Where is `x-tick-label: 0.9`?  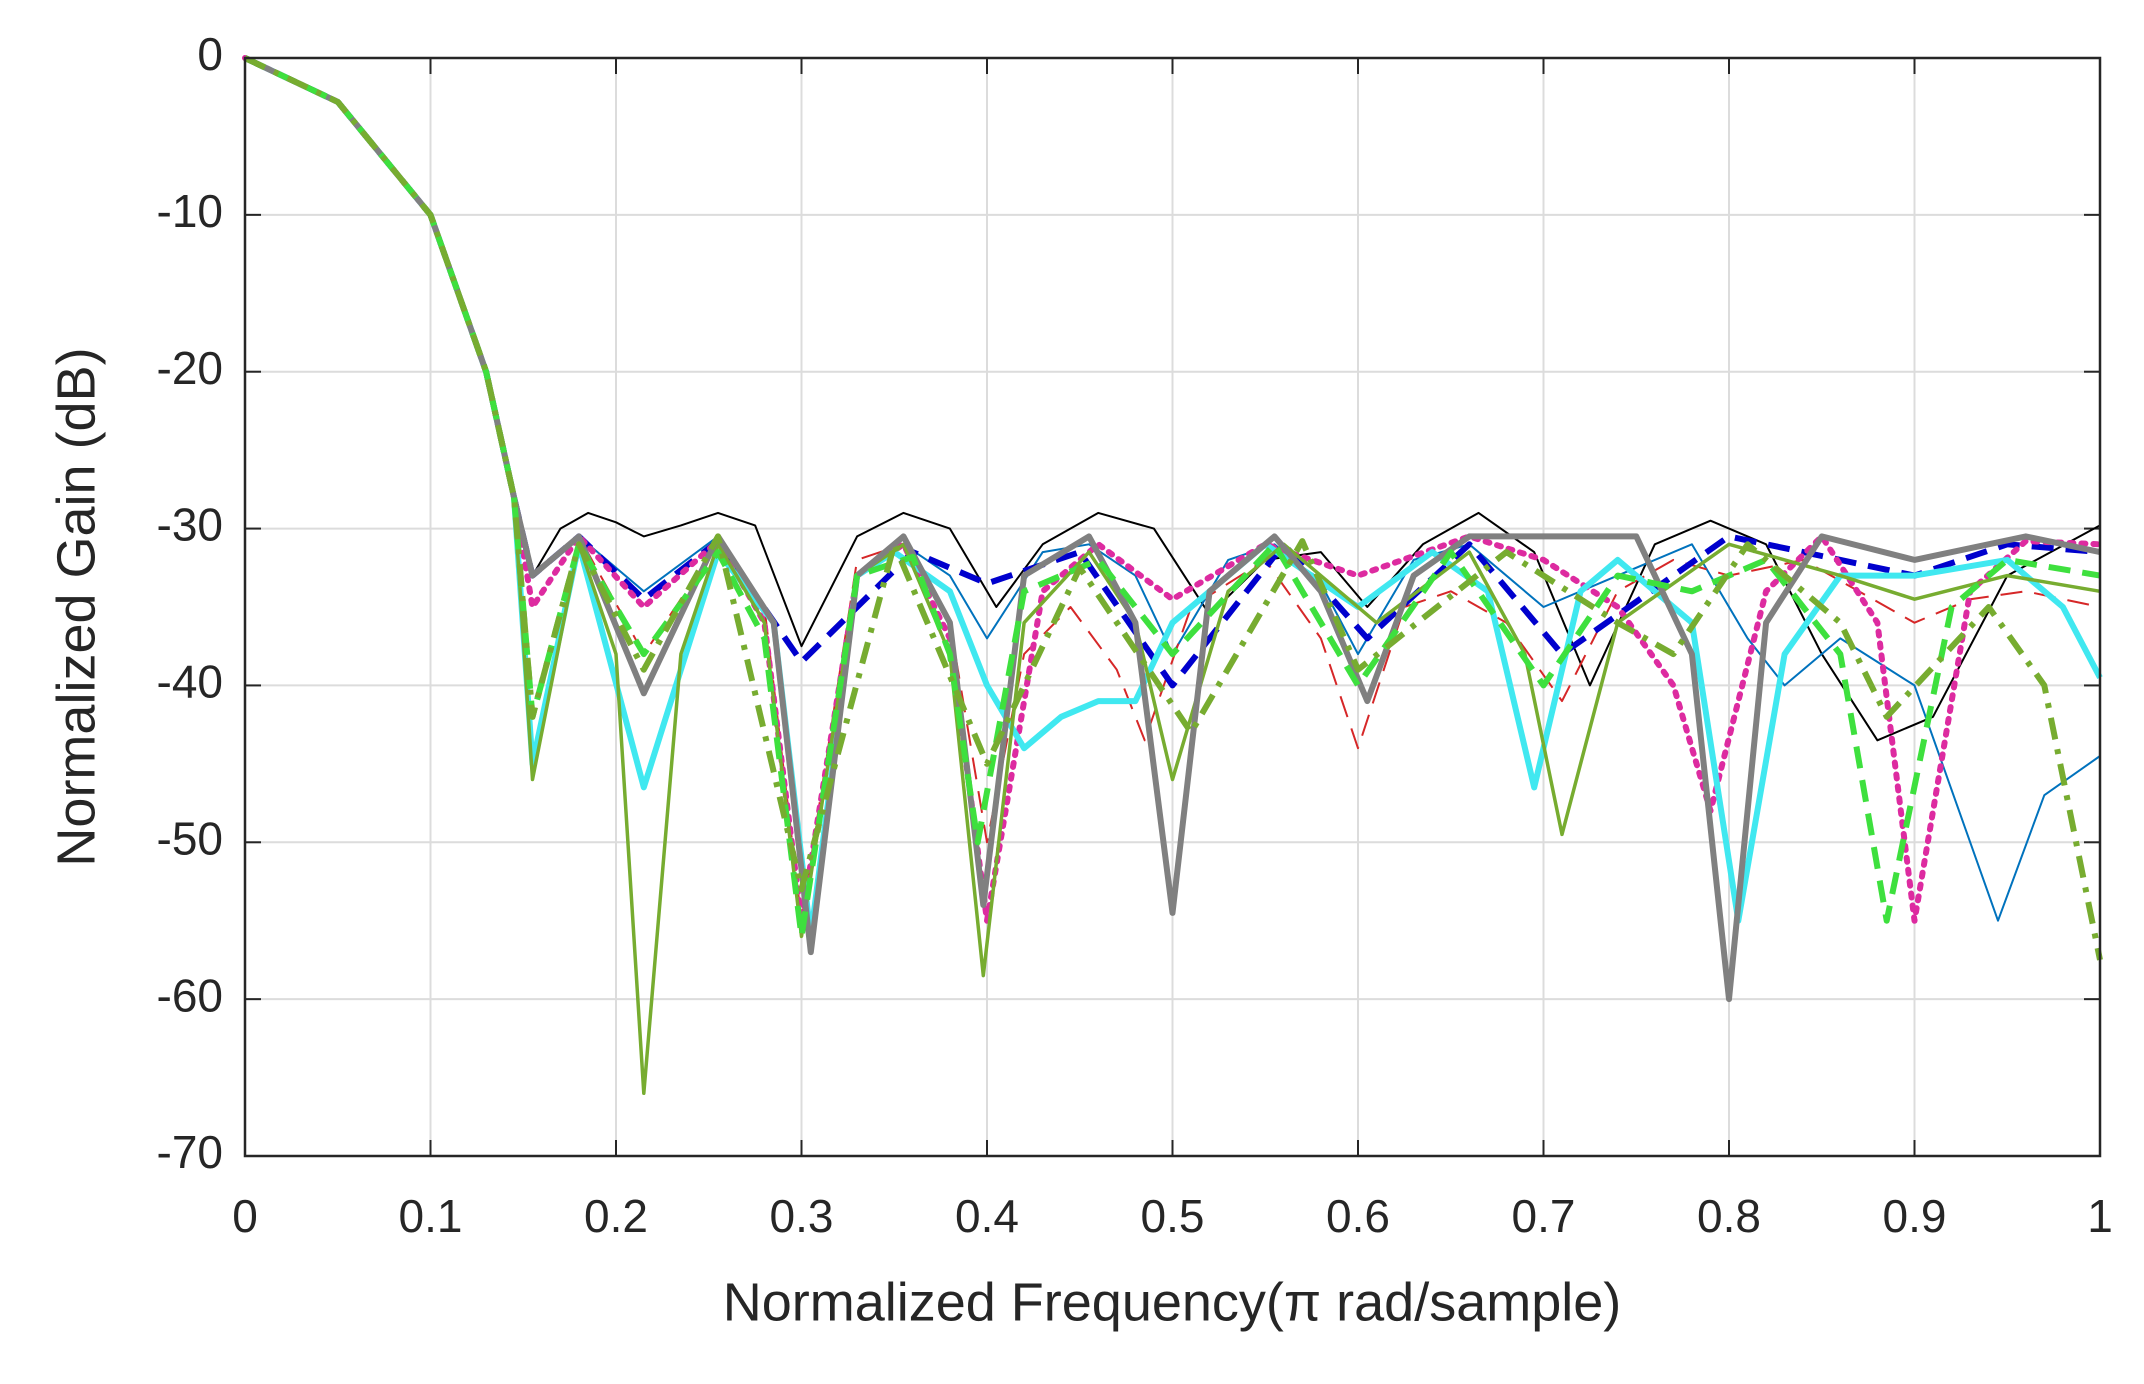
x-tick-label: 0.9 is located at coordinates (1915, 1216).